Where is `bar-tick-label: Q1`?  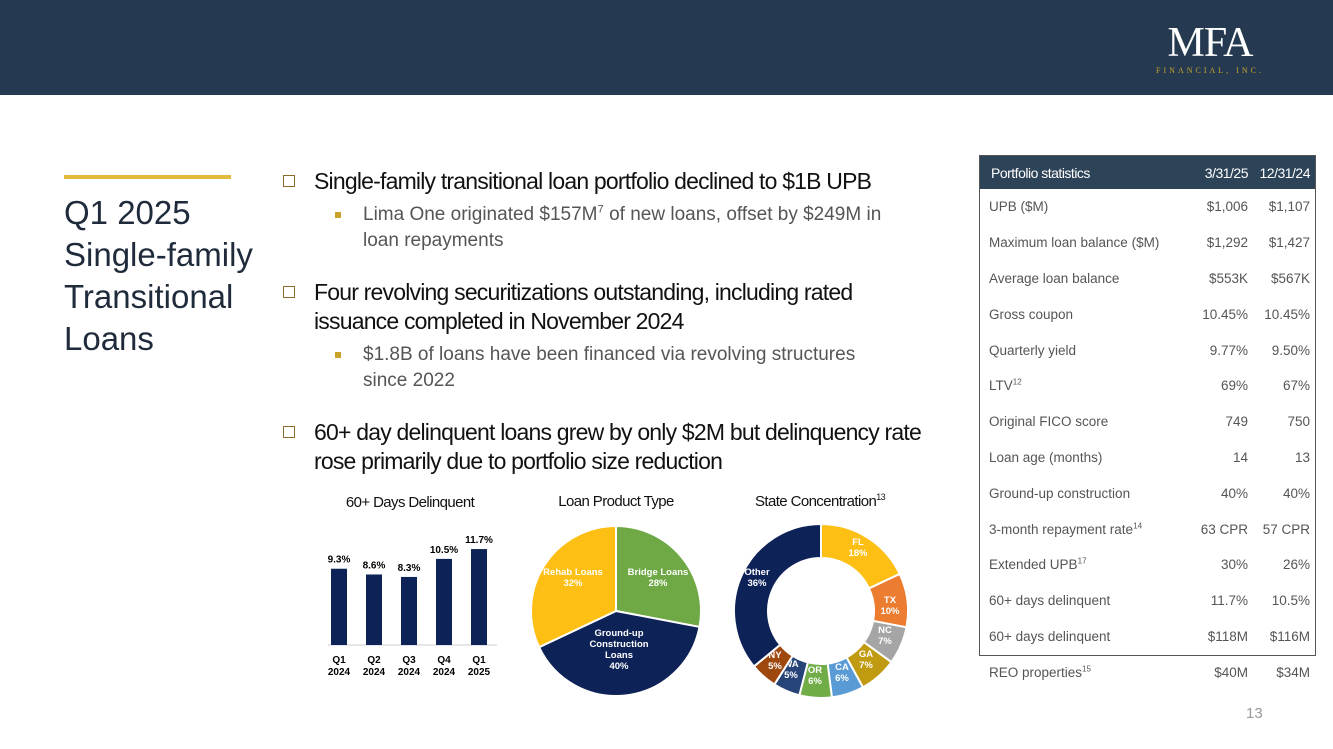 bar-tick-label: Q1 is located at coordinates (339, 660).